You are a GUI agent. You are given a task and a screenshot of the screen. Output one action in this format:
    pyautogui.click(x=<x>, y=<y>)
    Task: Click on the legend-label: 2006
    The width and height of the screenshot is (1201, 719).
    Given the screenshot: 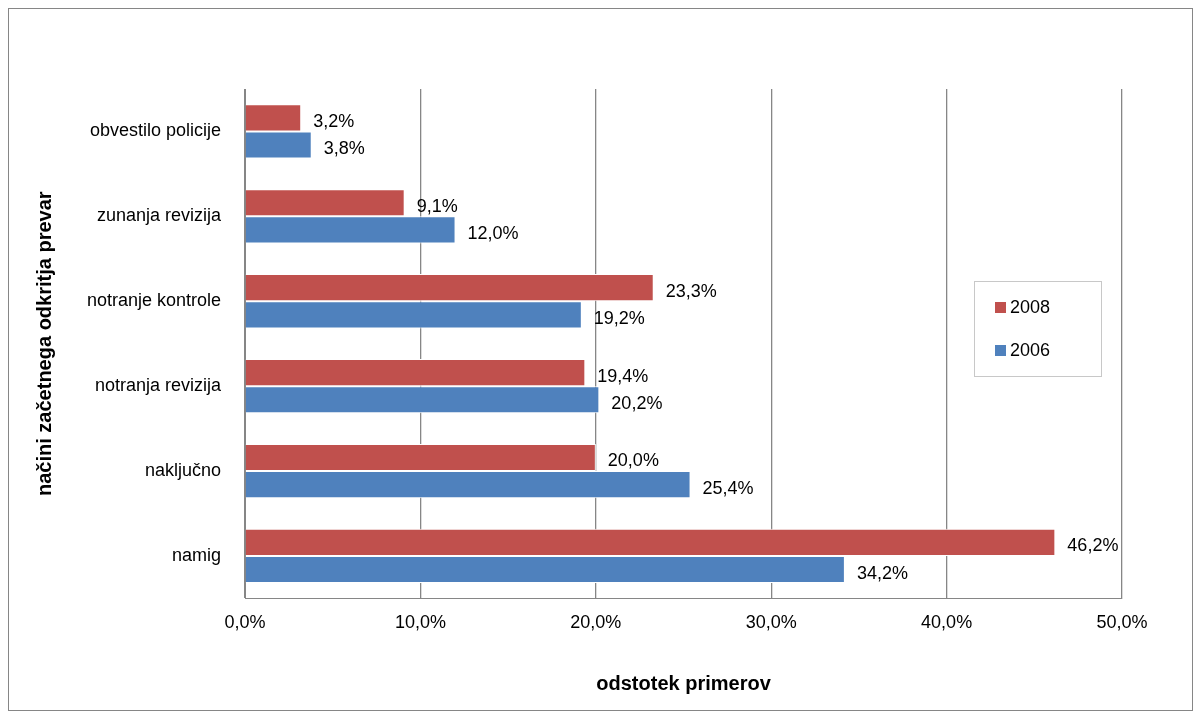 What is the action you would take?
    pyautogui.click(x=1030, y=350)
    